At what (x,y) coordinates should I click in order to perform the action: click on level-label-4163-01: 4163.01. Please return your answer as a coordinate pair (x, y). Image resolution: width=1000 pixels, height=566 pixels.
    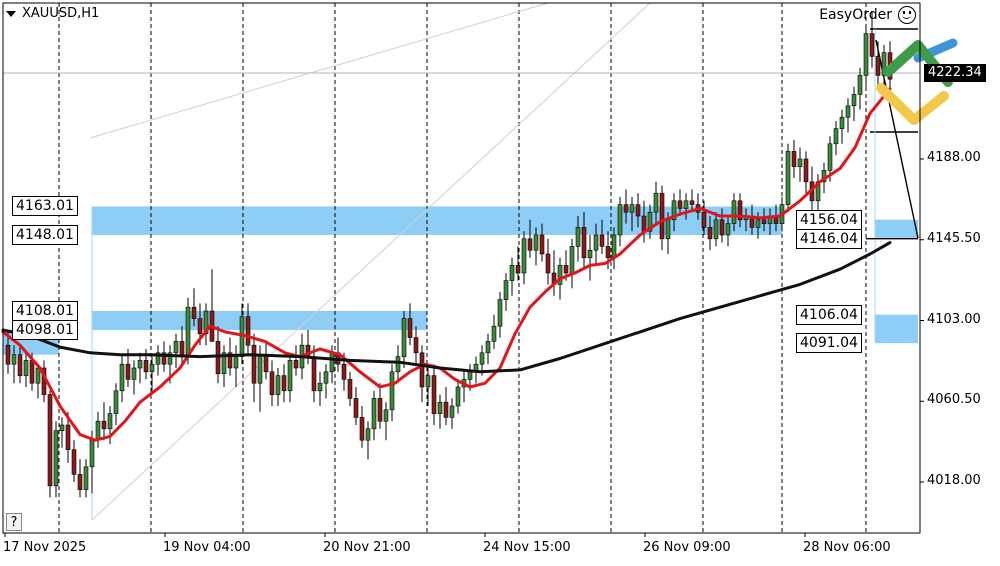
    Looking at the image, I should click on (45, 206).